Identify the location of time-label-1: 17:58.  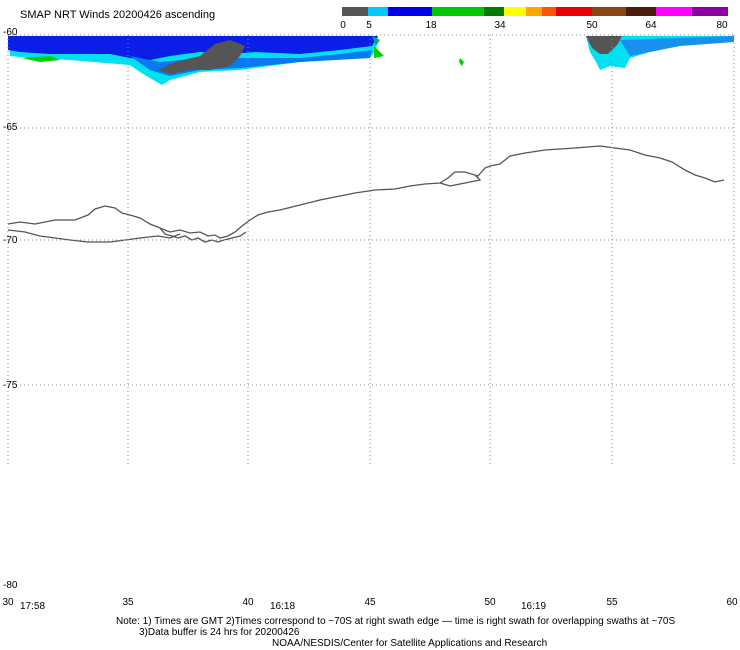
(33, 606).